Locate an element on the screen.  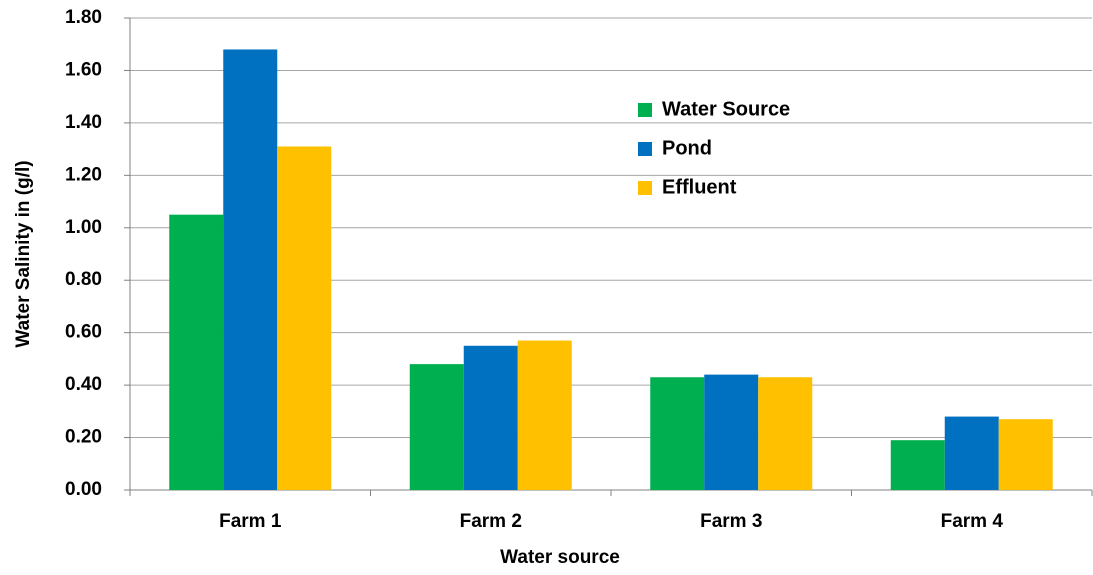
legend-label: Water Source is located at coordinates (726, 109).